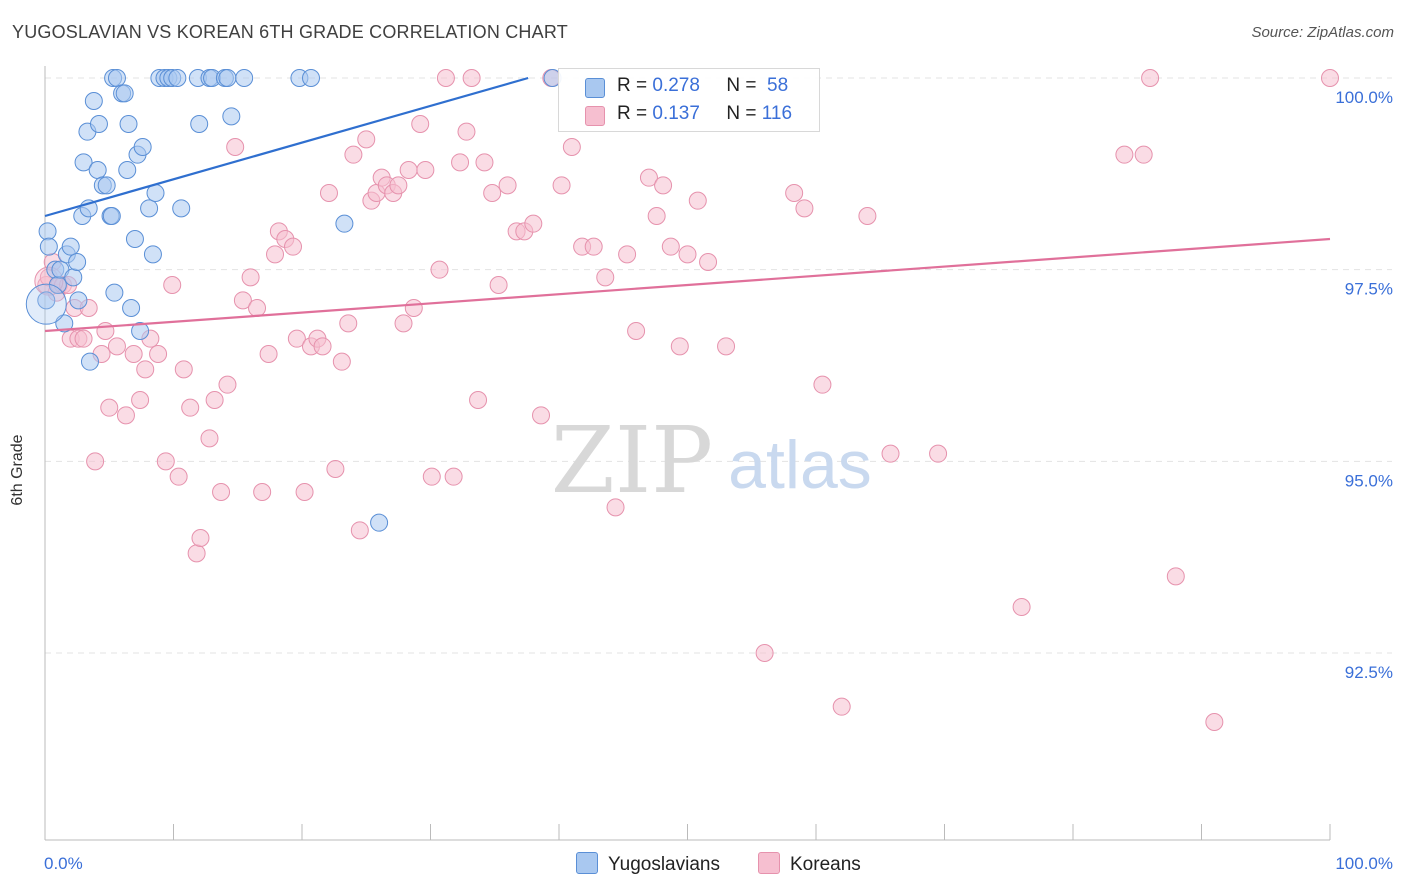 This screenshot has height=892, width=1406. I want to click on bottom-legend-swatch-blue, so click(587, 863).